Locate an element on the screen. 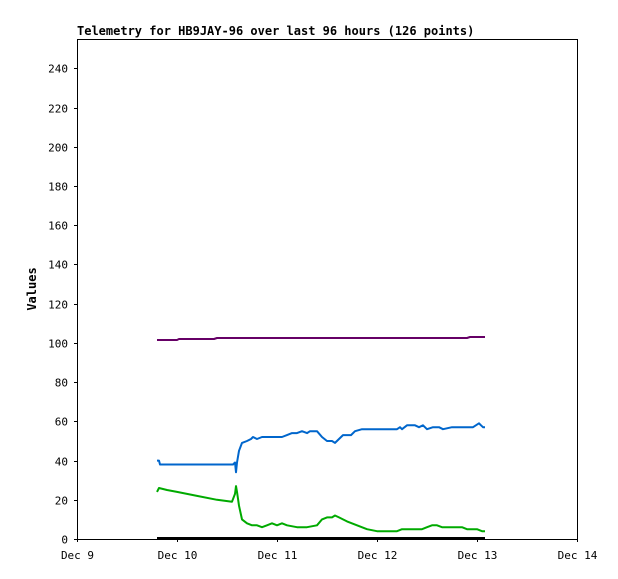  y-tick-label: 140 is located at coordinates (58, 265).